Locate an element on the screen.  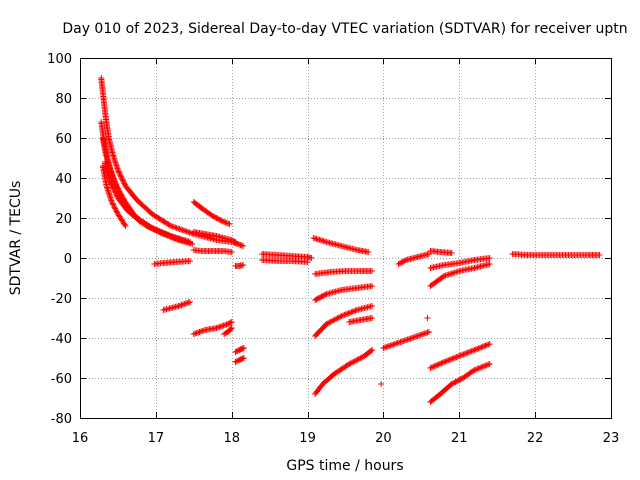
series-seg-20a is located at coordinates (413, 259).